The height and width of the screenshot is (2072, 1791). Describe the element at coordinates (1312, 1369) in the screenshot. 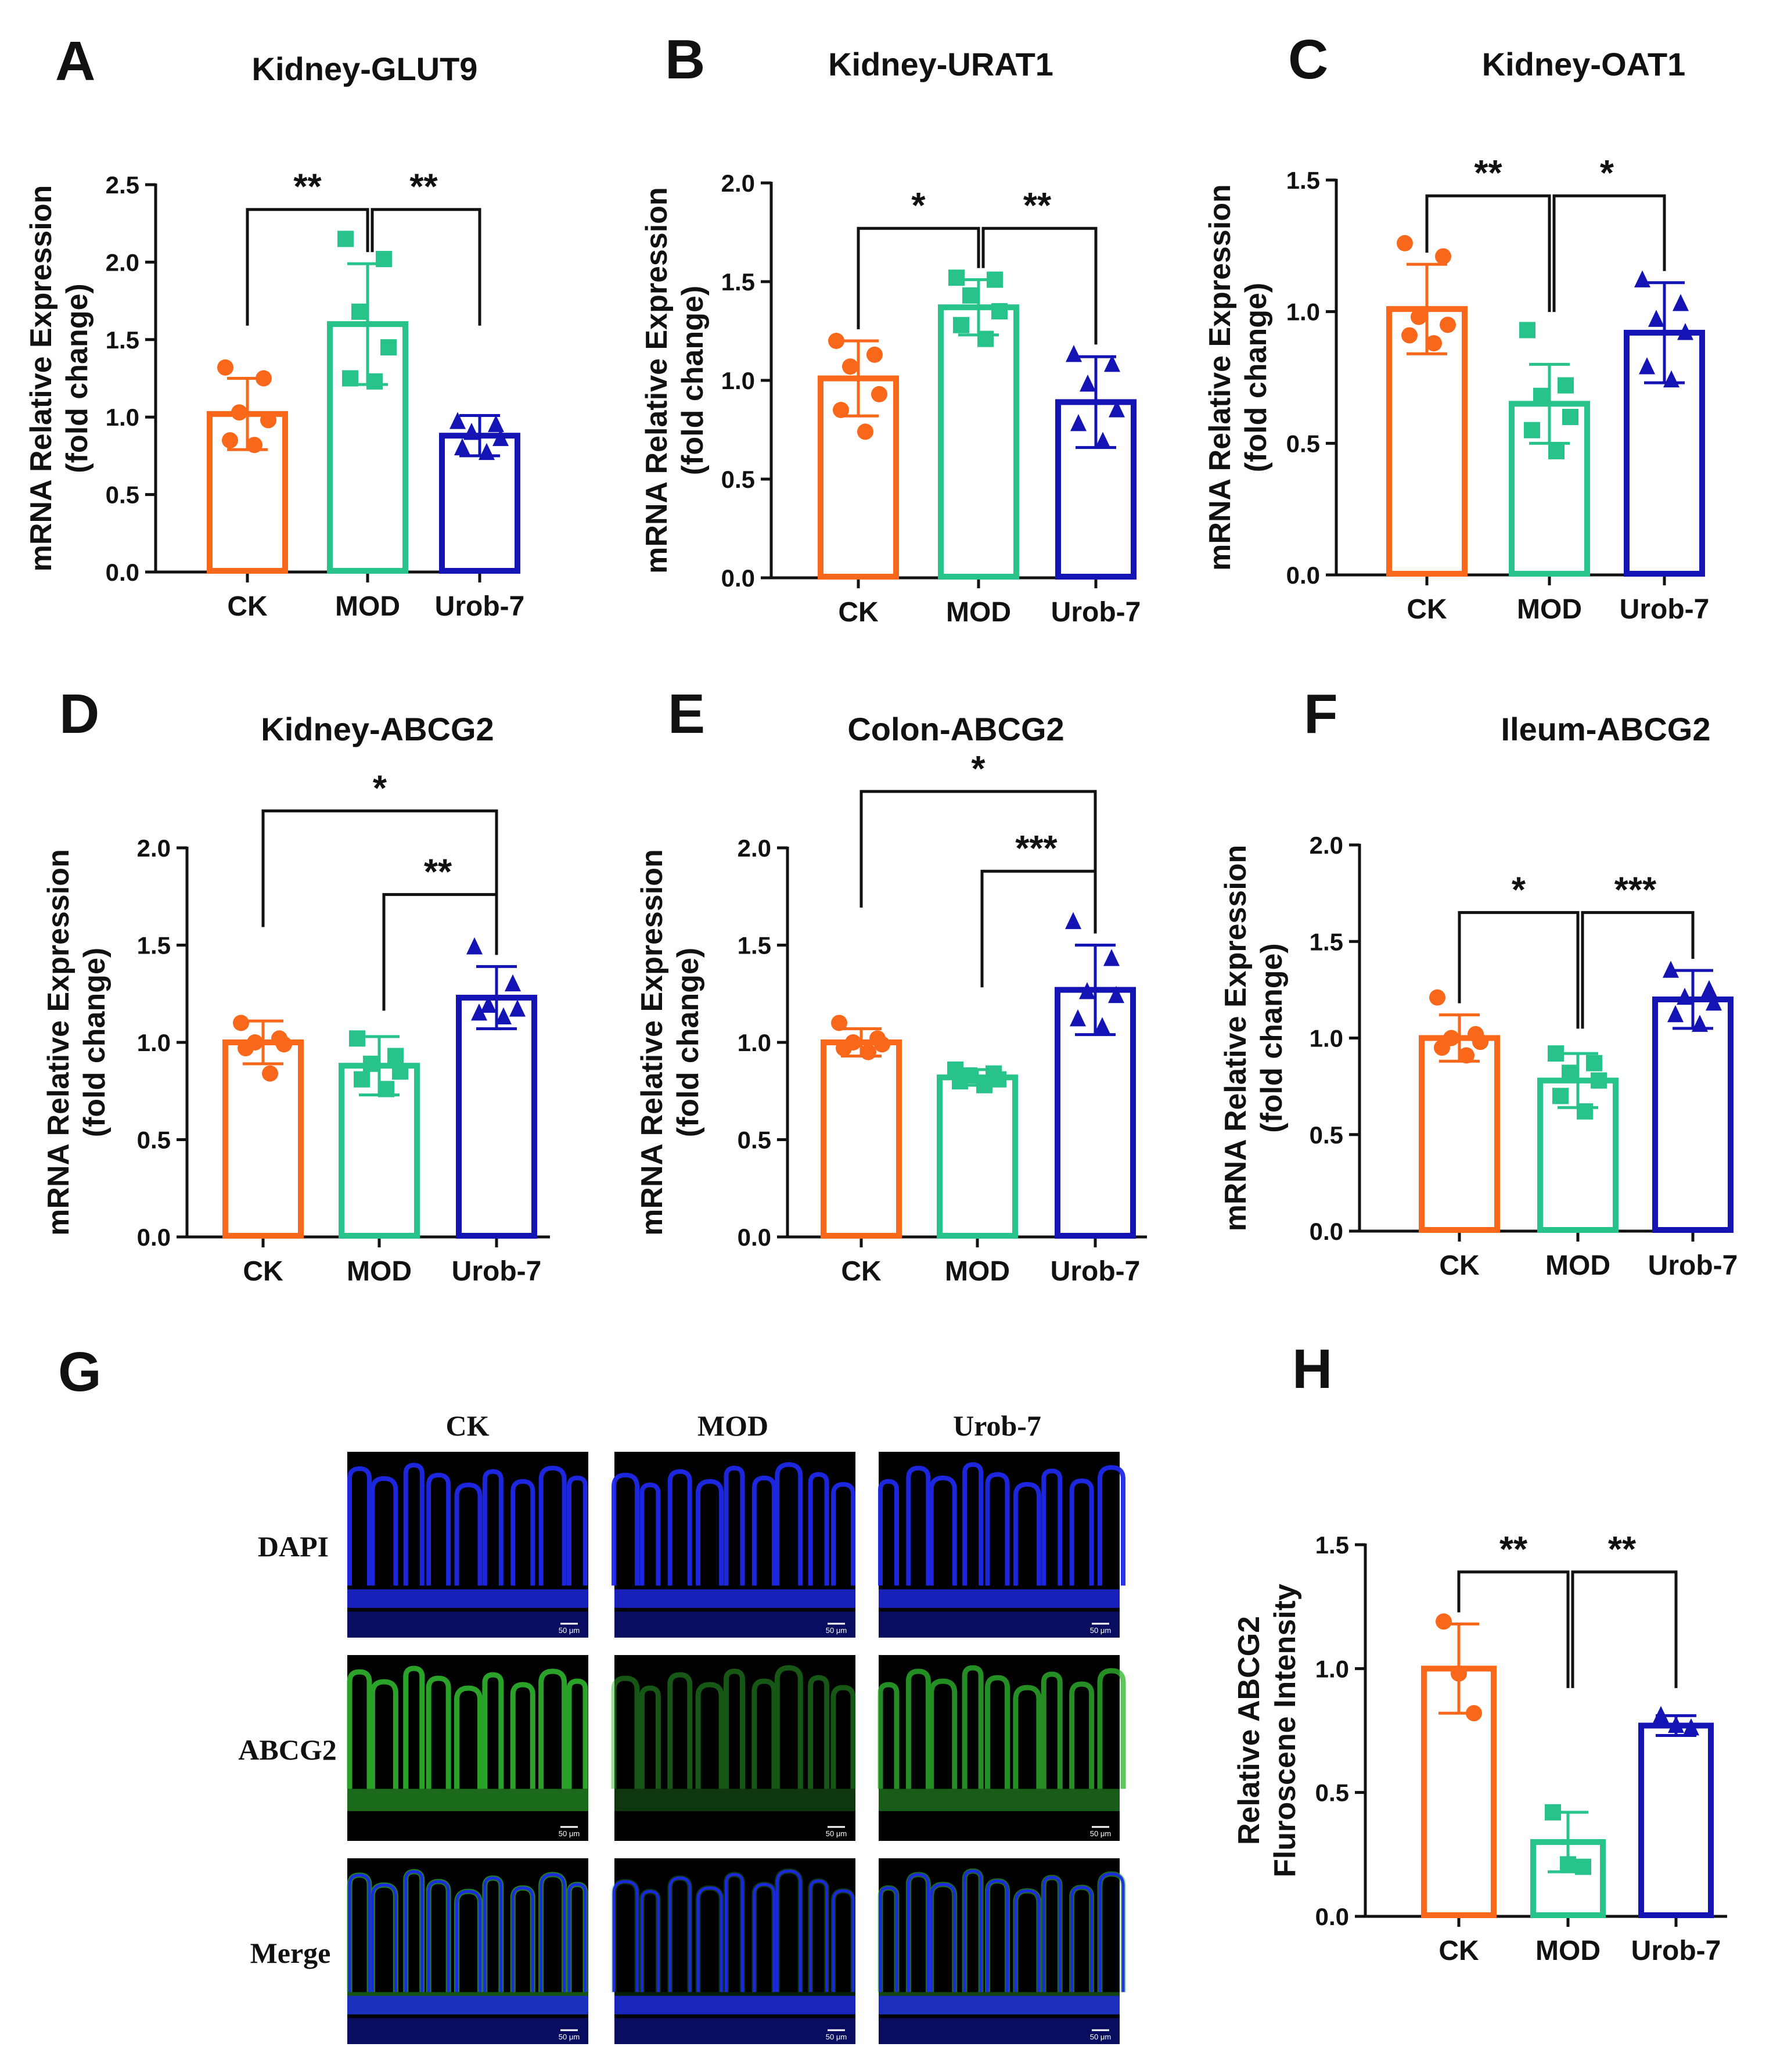

I see `panel-letter: H` at that location.